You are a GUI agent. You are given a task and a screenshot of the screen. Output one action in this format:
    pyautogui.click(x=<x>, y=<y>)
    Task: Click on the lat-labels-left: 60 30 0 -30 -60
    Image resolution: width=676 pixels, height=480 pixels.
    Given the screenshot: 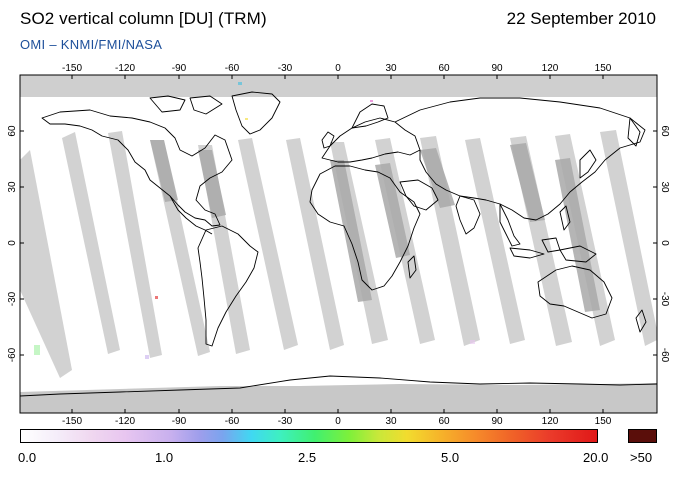 What is the action you would take?
    pyautogui.click(x=12, y=243)
    